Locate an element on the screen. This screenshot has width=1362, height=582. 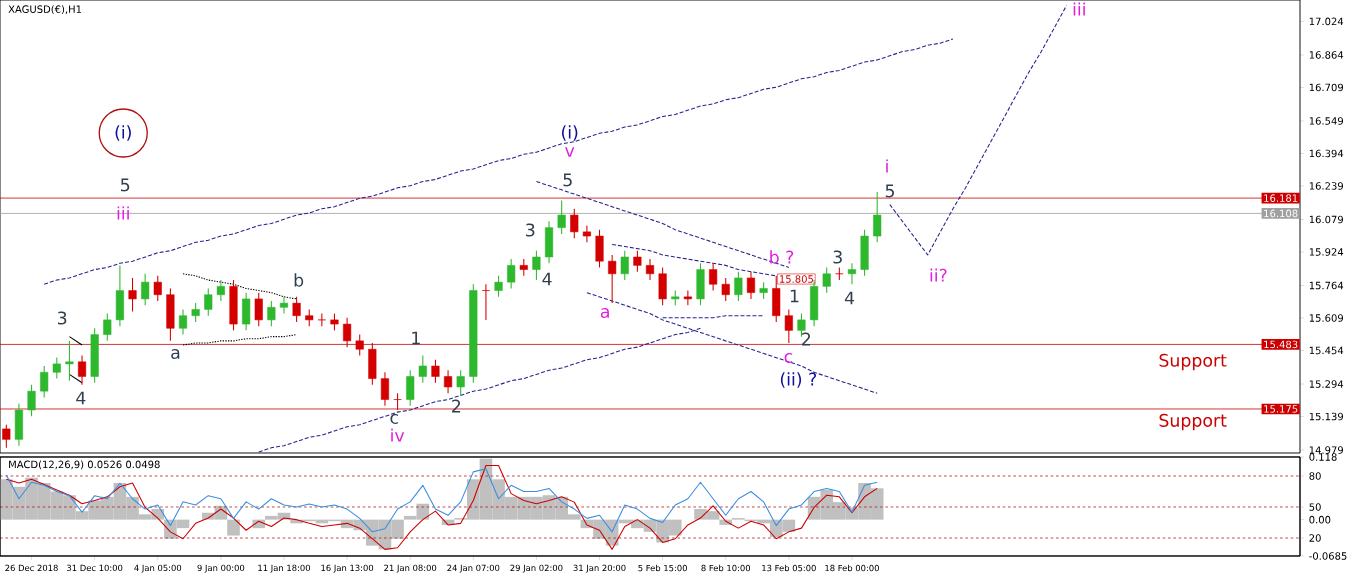
y-tick-label: 16.394 is located at coordinates (1326, 153).